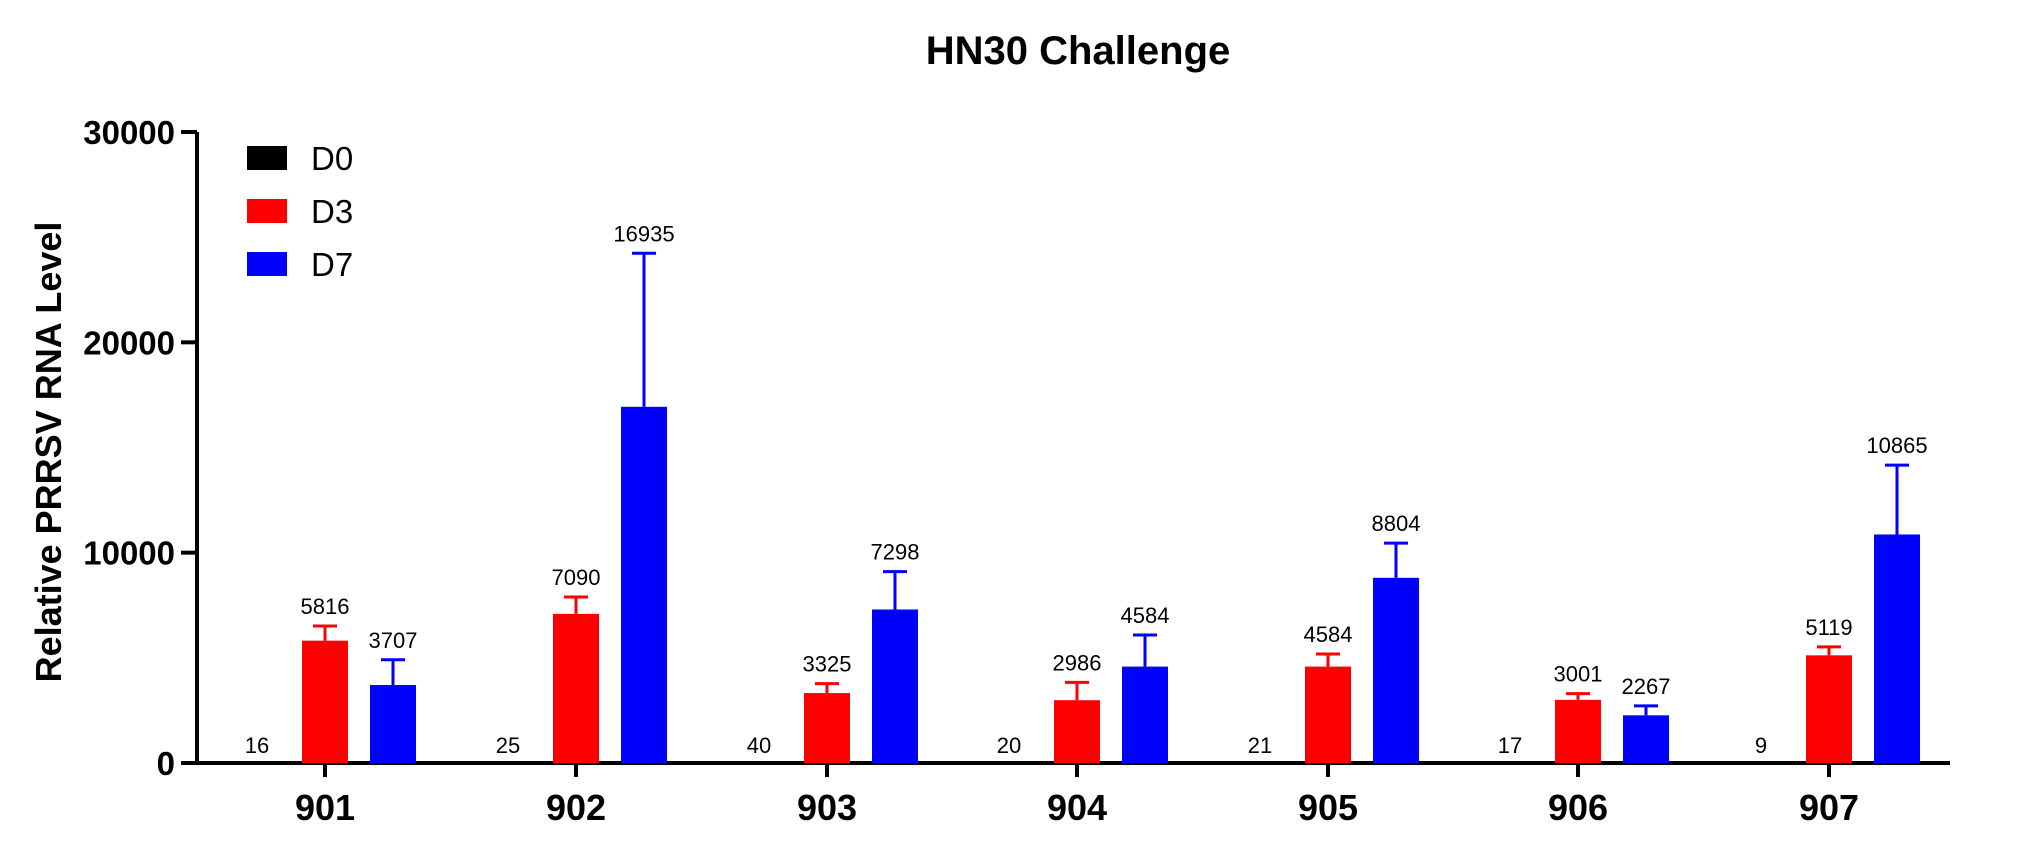 The image size is (2036, 844). What do you see at coordinates (576, 577) in the screenshot?
I see `data-label-D3-902: 7090` at bounding box center [576, 577].